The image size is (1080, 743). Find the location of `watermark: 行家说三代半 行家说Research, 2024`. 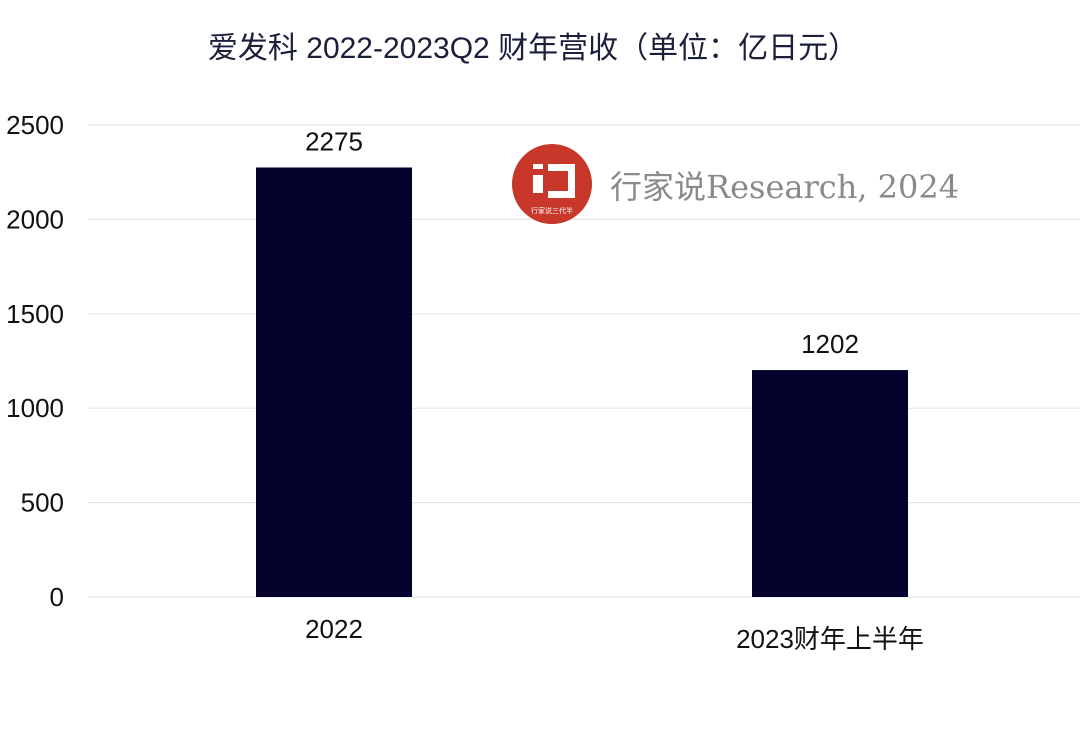

watermark: 行家说三代半 行家说Research, 2024 is located at coordinates (735, 184).